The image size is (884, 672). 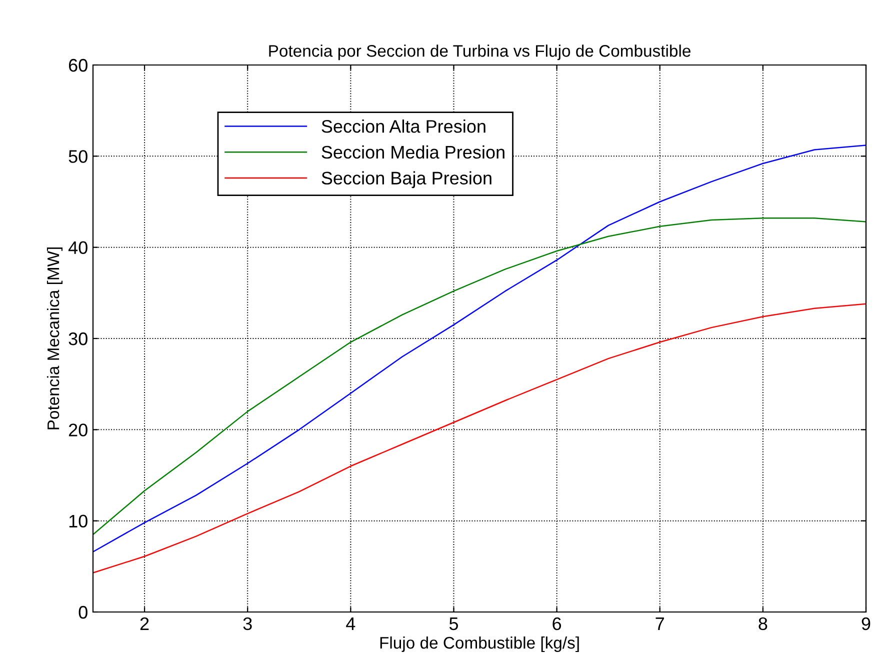 What do you see at coordinates (78, 65) in the screenshot?
I see `y-tick-label: 60` at bounding box center [78, 65].